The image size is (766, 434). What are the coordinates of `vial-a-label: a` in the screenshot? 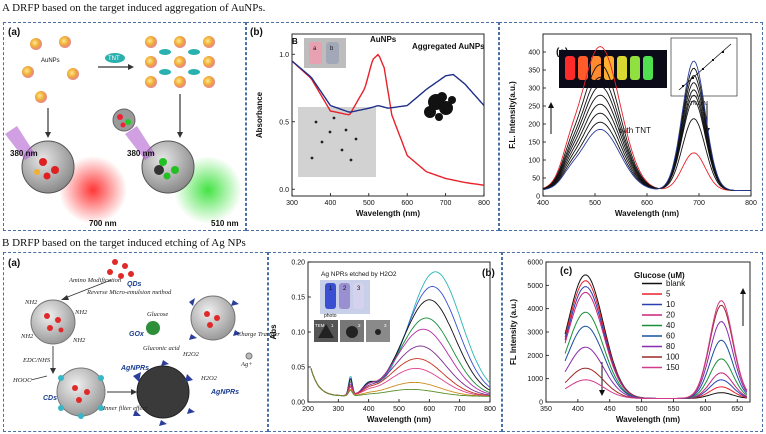 It's located at (315, 49).